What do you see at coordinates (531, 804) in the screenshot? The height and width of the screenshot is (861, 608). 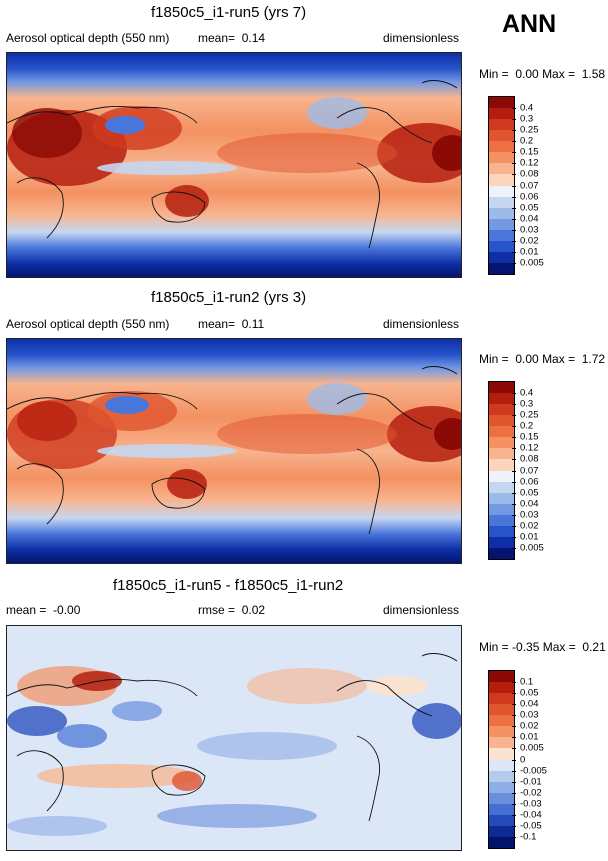 I see `colorbar-level-label: -0.03` at bounding box center [531, 804].